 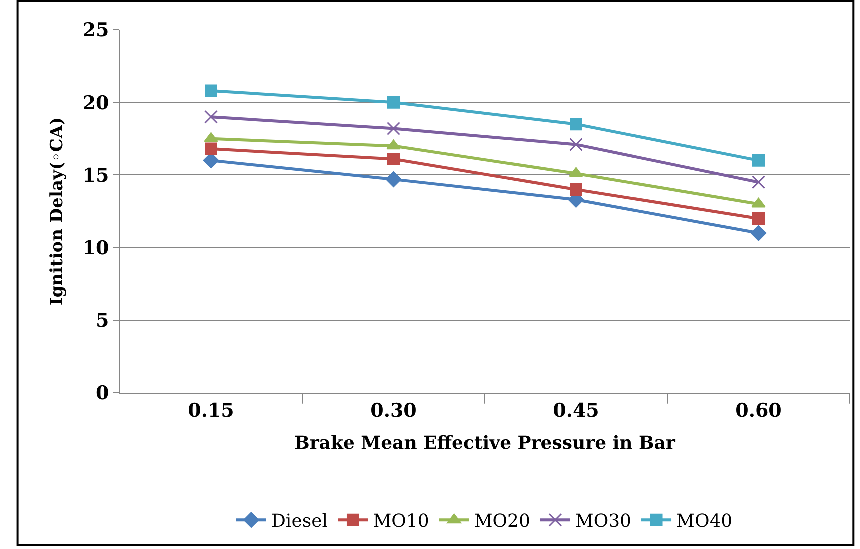 I want to click on x-axis-title: Brake Mean Effective Pressure in Bar, so click(x=485, y=443).